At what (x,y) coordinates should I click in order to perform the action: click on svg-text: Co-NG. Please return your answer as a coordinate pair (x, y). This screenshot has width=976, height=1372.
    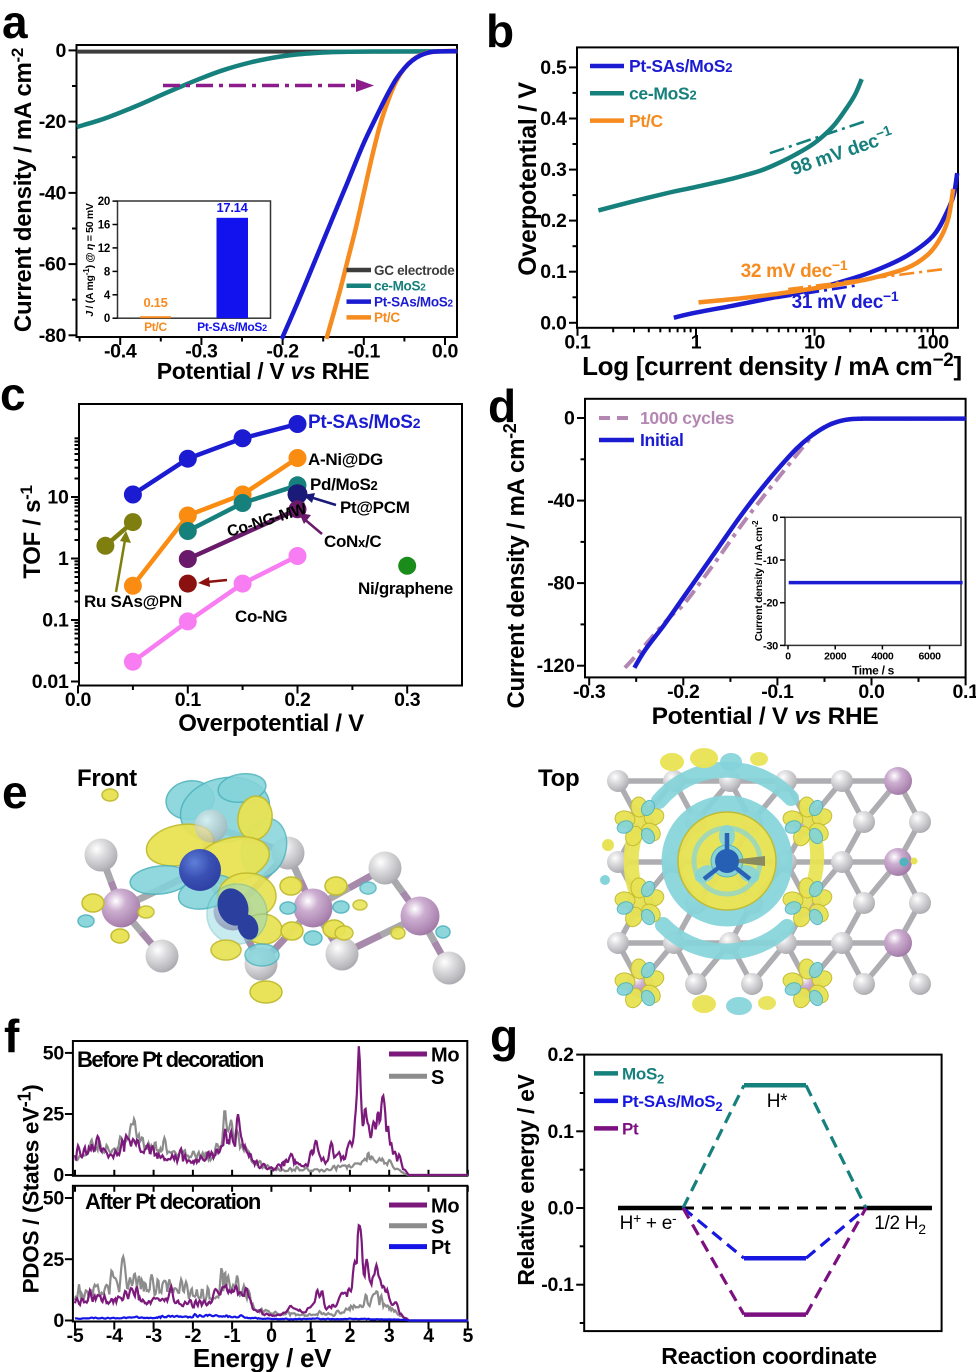
    Looking at the image, I should click on (261, 616).